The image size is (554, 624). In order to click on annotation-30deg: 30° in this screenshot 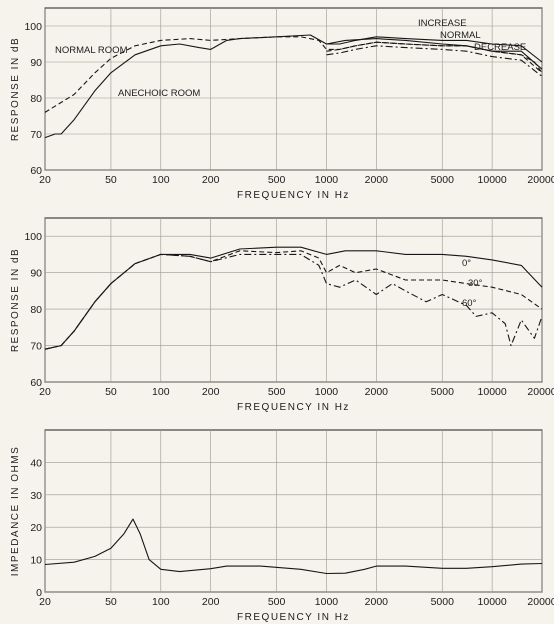, I will do `click(475, 283)`.